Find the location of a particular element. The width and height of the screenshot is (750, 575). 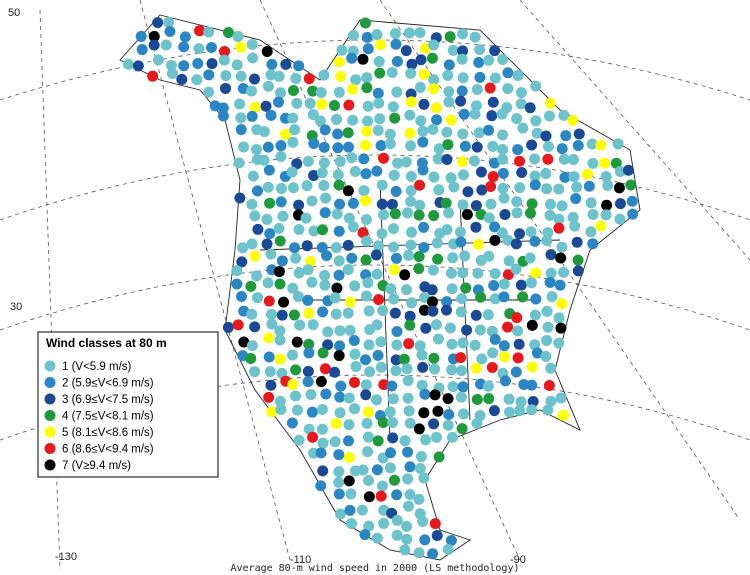

lon-label: -90 is located at coordinates (518, 560).